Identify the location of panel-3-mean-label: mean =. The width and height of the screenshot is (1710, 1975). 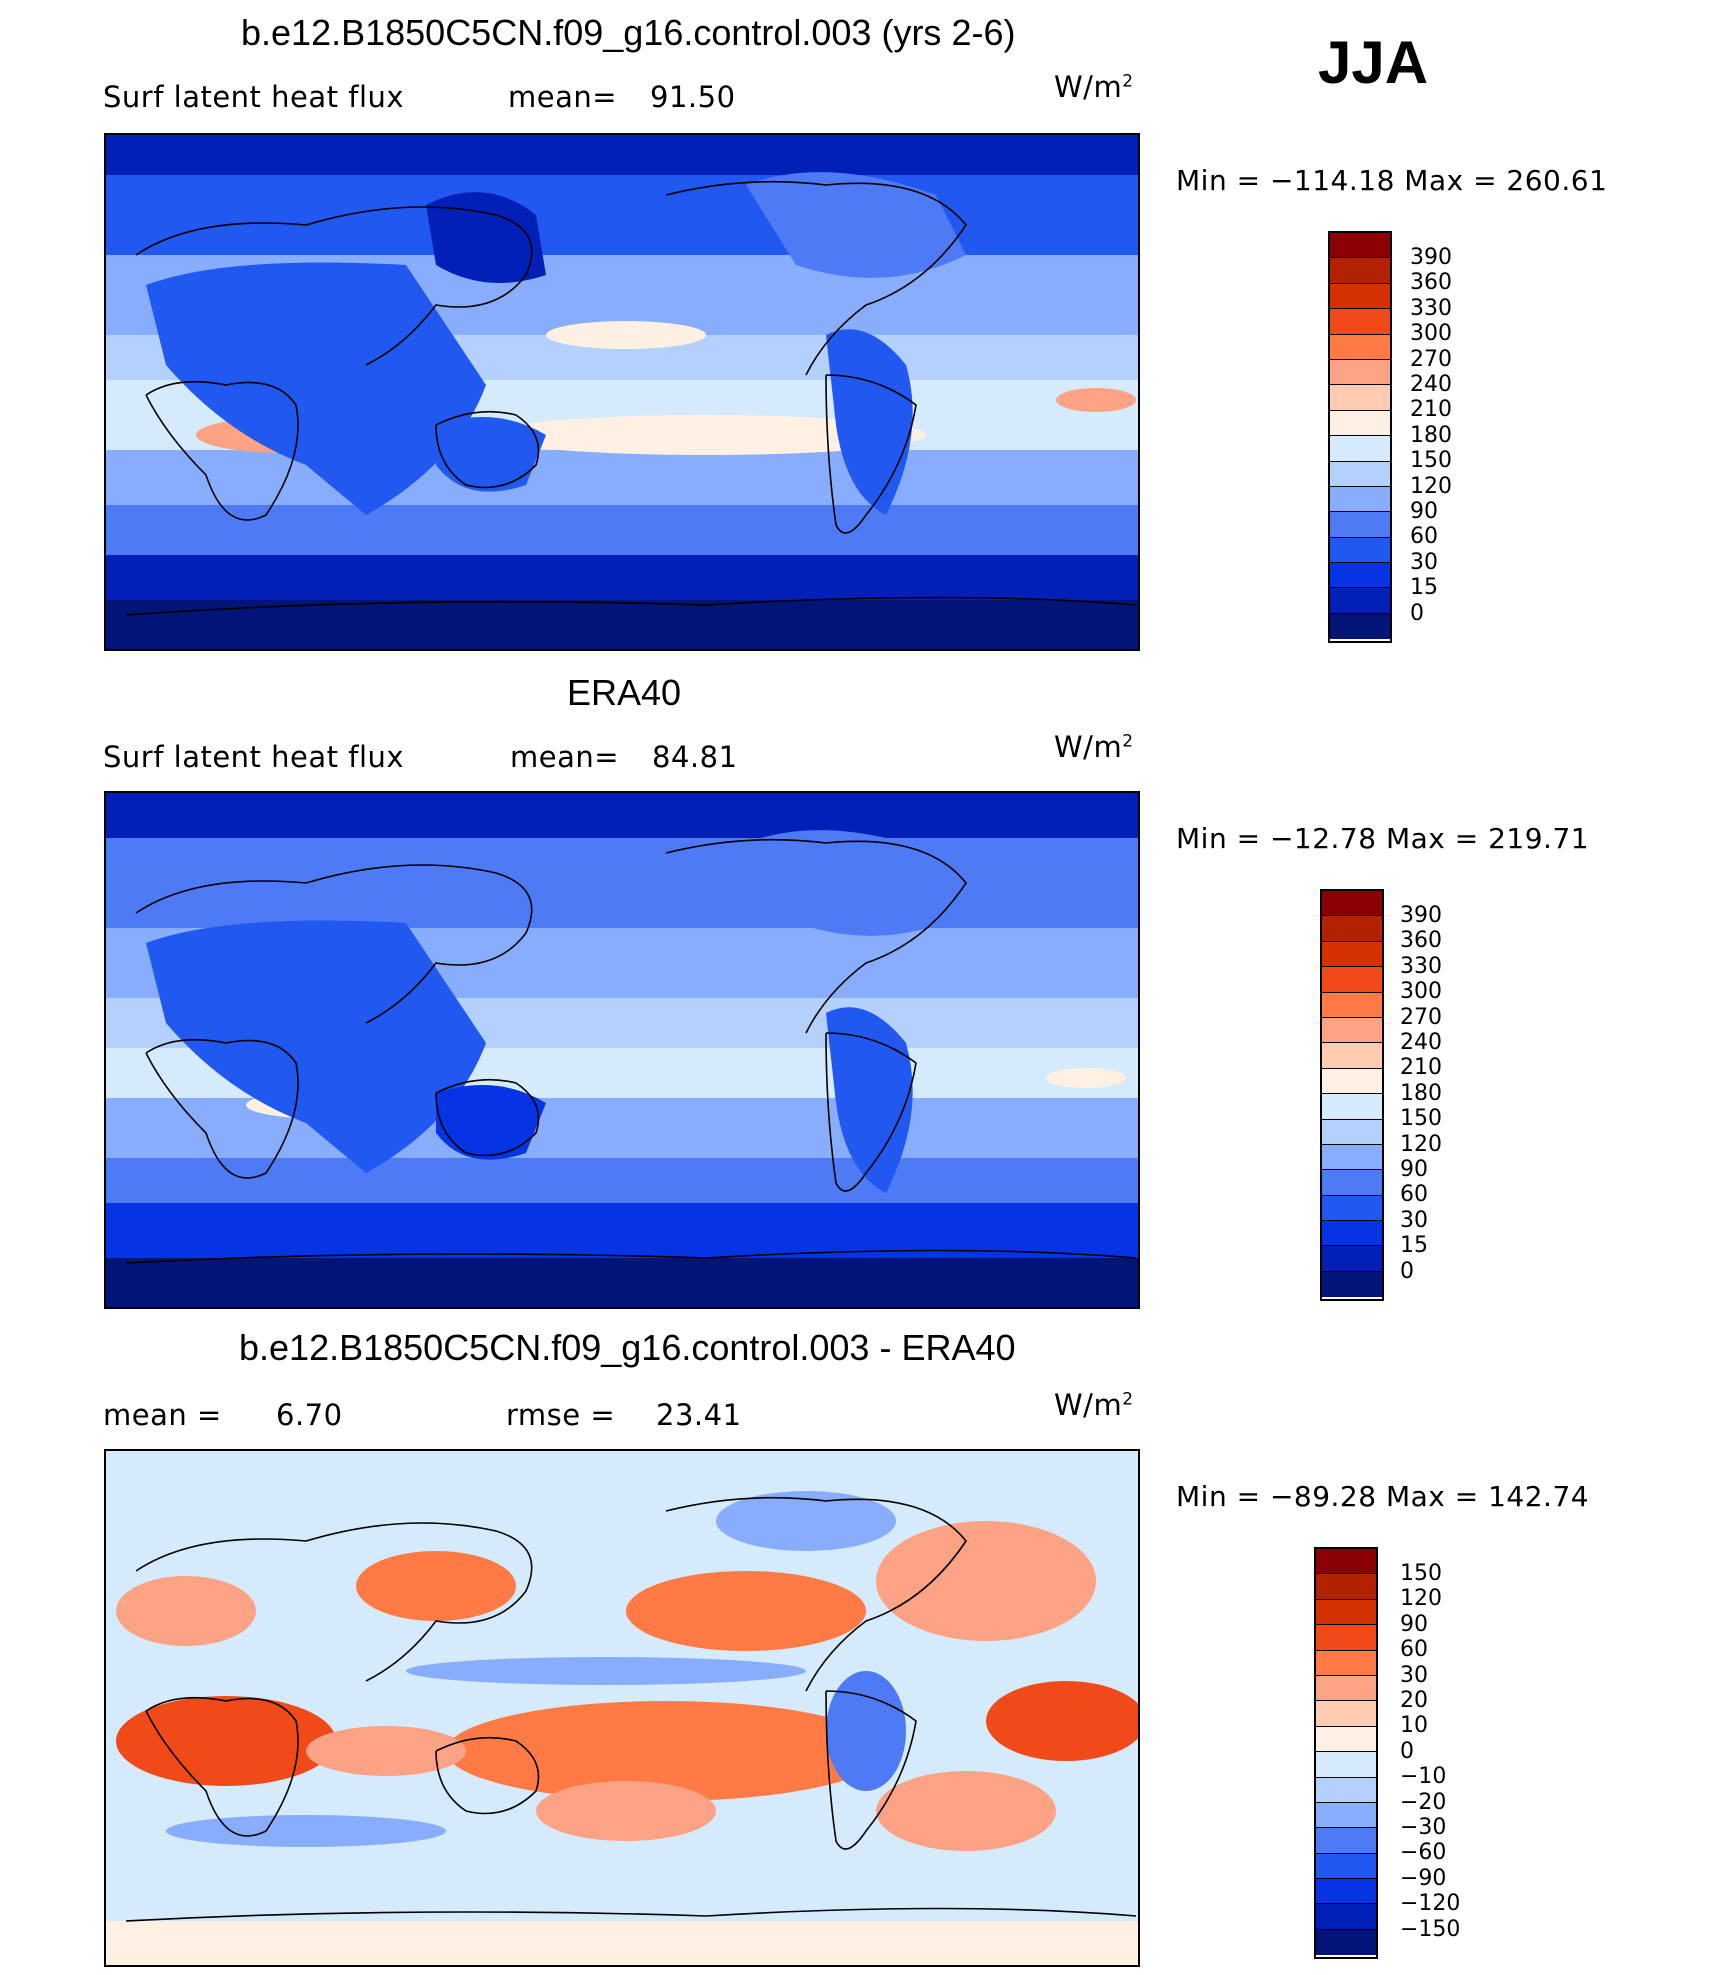
(162, 1415).